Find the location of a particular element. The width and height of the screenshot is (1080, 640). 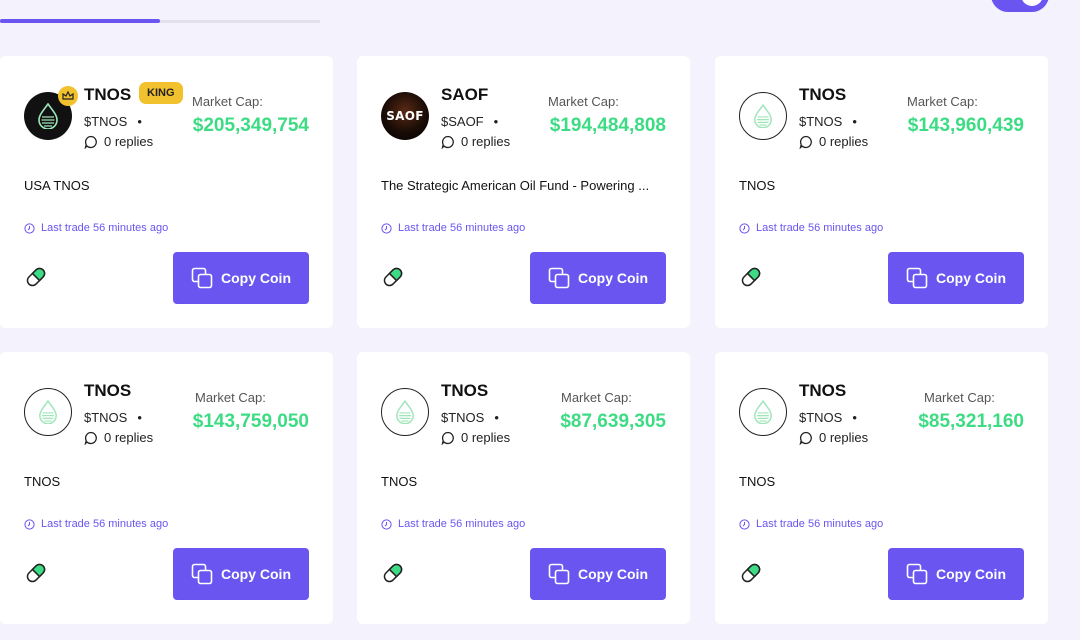

market-cap-value: $85,321,160 is located at coordinates (971, 421).